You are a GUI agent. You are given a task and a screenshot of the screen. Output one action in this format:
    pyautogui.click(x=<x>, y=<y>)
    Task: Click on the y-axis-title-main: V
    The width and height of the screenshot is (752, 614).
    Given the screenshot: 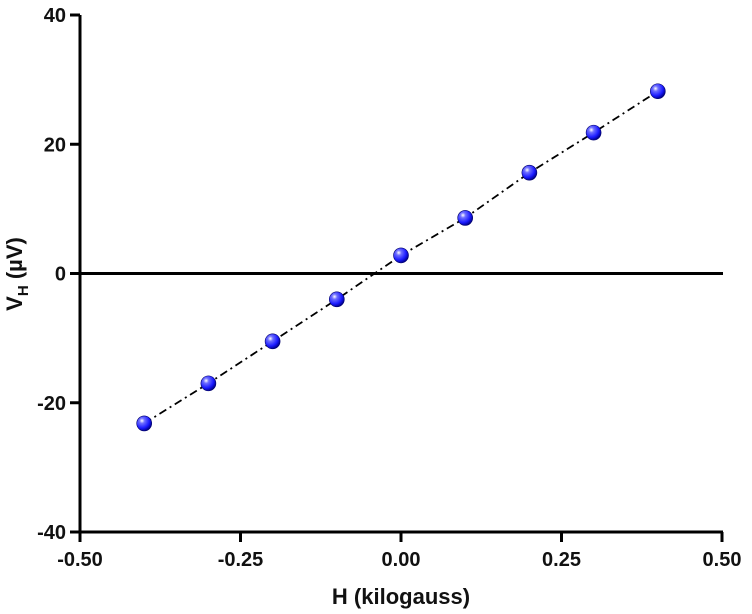 What is the action you would take?
    pyautogui.click(x=14, y=303)
    